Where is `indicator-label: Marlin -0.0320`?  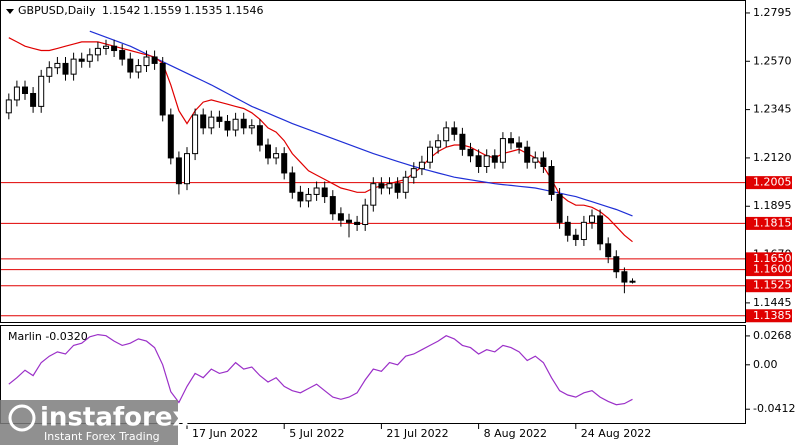
indicator-label: Marlin -0.0320 is located at coordinates (48, 336).